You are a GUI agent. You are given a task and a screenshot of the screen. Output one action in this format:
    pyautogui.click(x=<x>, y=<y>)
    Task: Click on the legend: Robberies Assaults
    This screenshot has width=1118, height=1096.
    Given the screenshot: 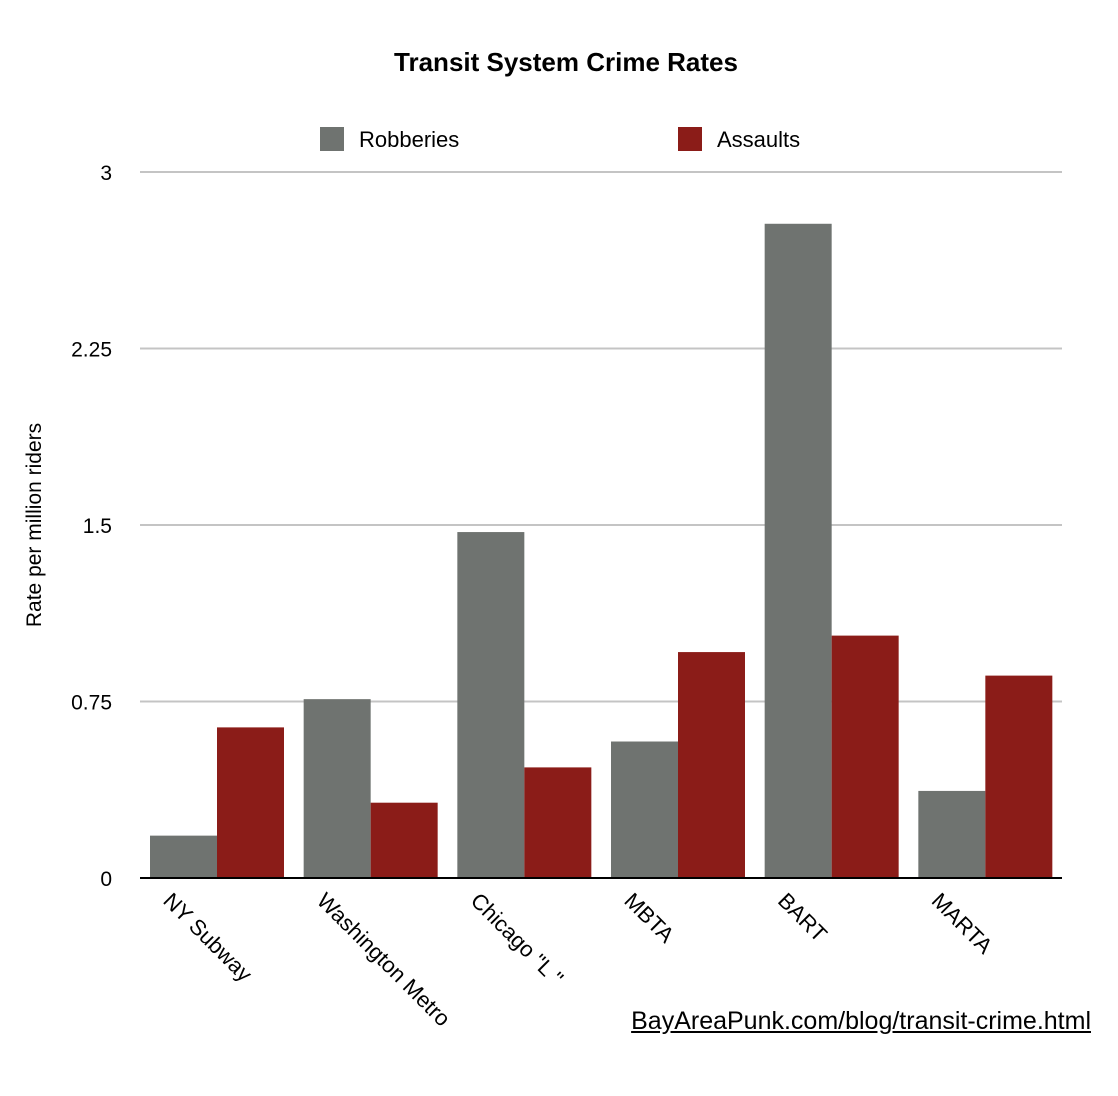 What is the action you would take?
    pyautogui.click(x=560, y=139)
    